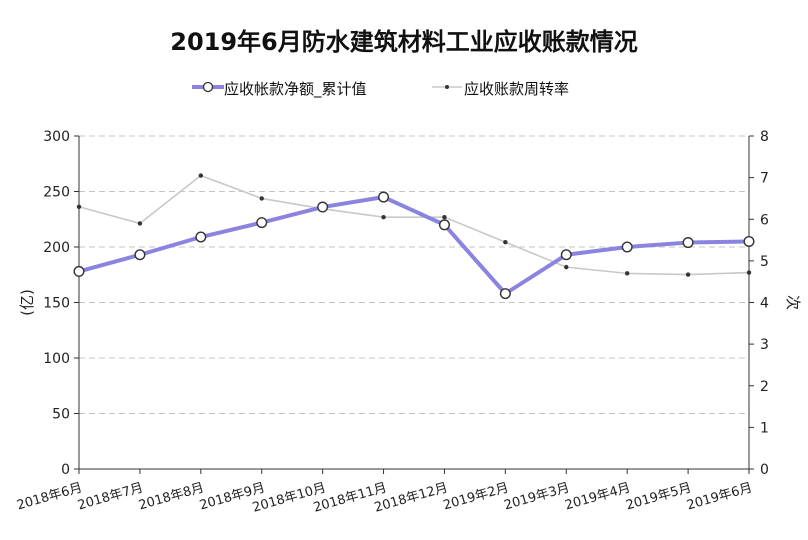  What do you see at coordinates (49, 496) in the screenshot?
I see `x-tick-label: 2018年6月` at bounding box center [49, 496].